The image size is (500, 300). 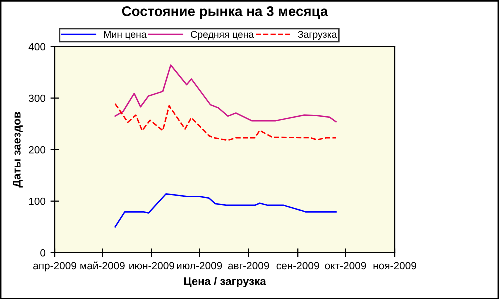 I want to click on x-tick-label: июл-2009, so click(x=199, y=266).